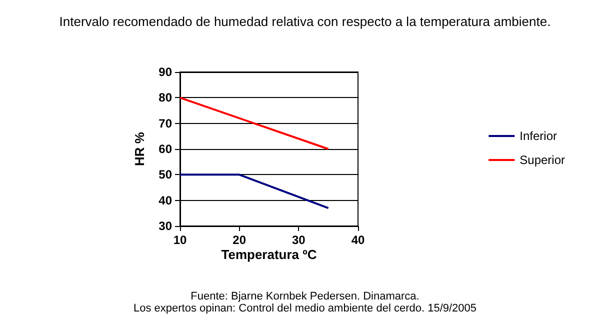 This screenshot has height=324, width=610. I want to click on y-tick-label: 60, so click(165, 149).